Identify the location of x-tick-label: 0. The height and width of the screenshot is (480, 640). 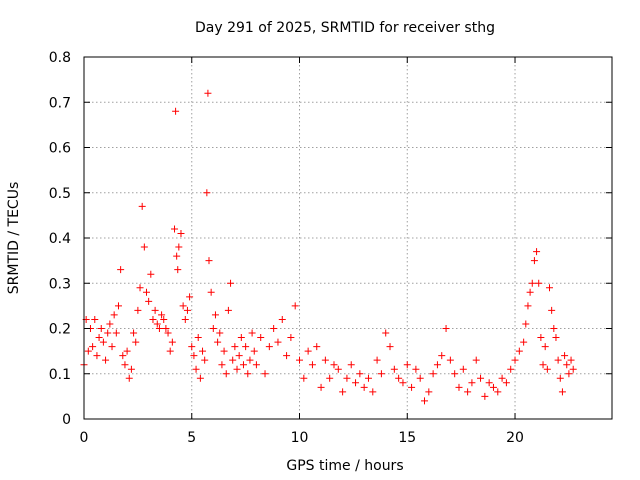
(84, 438).